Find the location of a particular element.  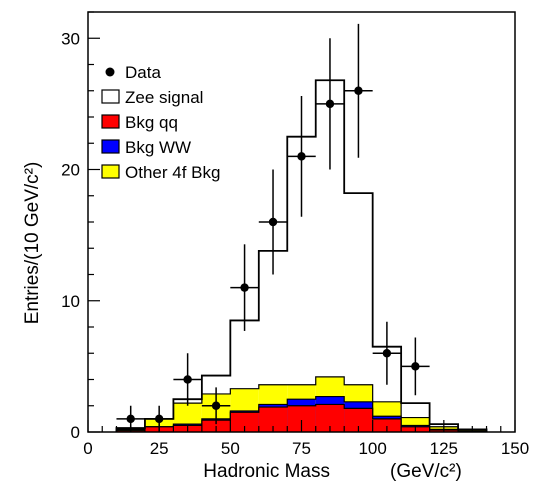

x-tick-label: 25 is located at coordinates (159, 448).